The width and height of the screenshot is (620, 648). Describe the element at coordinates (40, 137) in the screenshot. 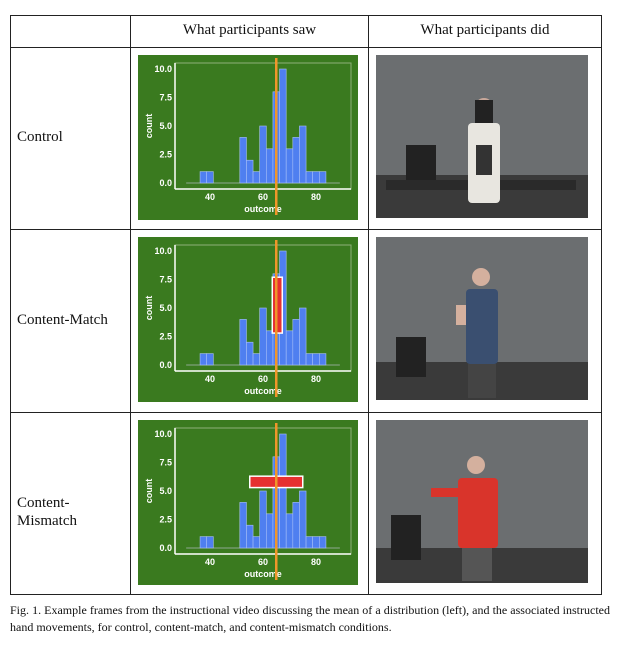

I see `condition-control: Control` at that location.